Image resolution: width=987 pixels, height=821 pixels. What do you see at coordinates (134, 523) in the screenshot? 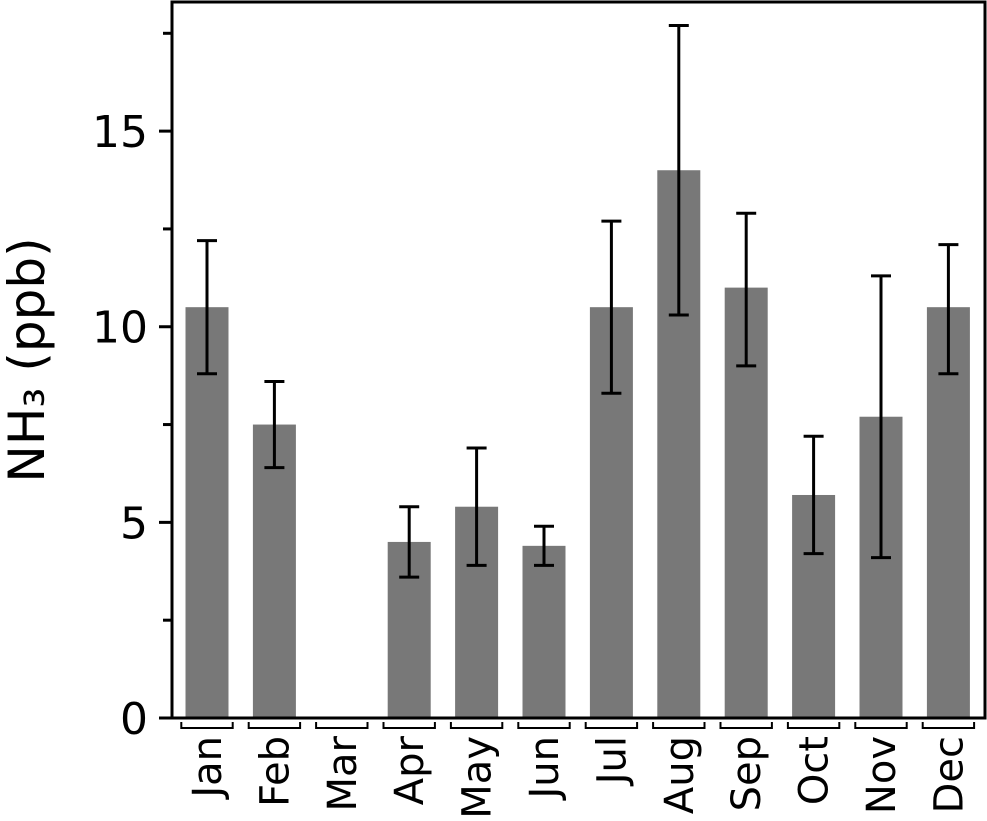
I see `y-tick-label-5: 5` at bounding box center [134, 523].